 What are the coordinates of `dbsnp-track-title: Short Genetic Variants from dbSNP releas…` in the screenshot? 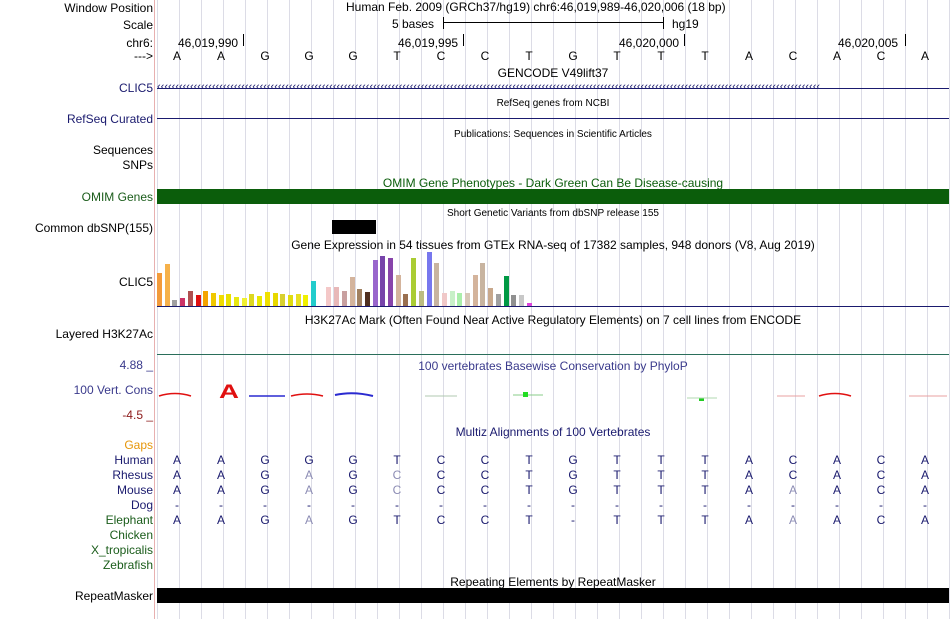 It's located at (553, 213).